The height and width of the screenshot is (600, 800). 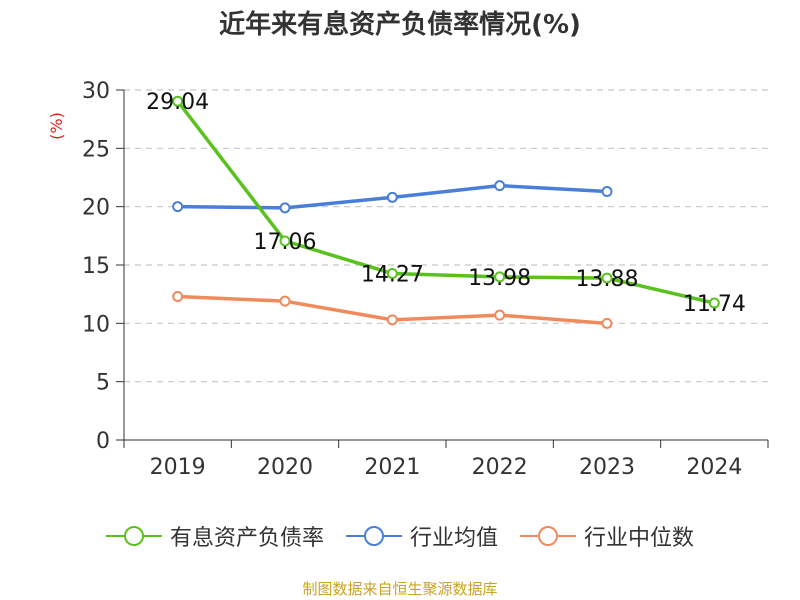 What do you see at coordinates (103, 383) in the screenshot?
I see `y-tick-label: 5` at bounding box center [103, 383].